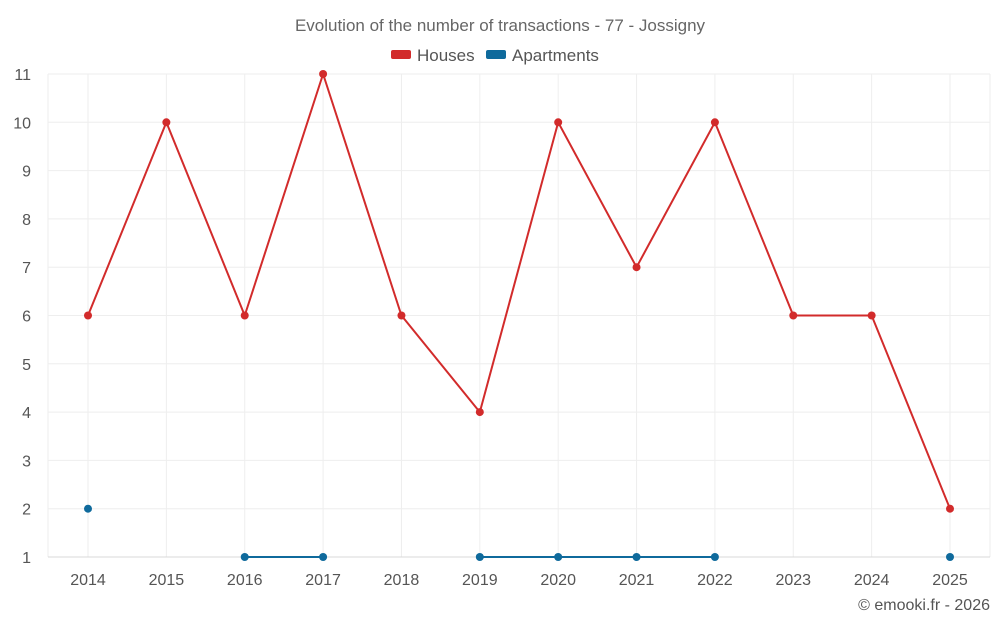 The height and width of the screenshot is (625, 1000). What do you see at coordinates (26, 510) in the screenshot?
I see `y-tick-label: 2` at bounding box center [26, 510].